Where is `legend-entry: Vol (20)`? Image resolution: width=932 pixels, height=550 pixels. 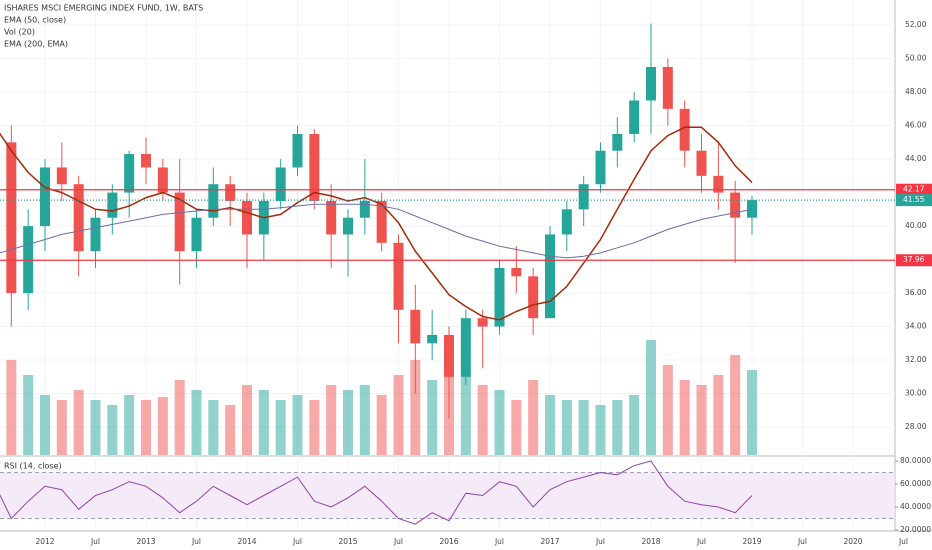
legend-entry: Vol (20) is located at coordinates (19, 32).